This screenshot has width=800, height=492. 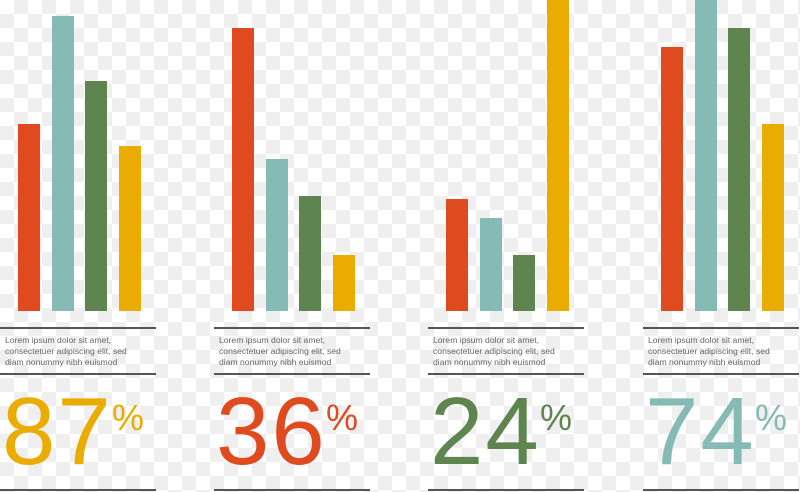 What do you see at coordinates (700, 431) in the screenshot?
I see `percent-value: 74` at bounding box center [700, 431].